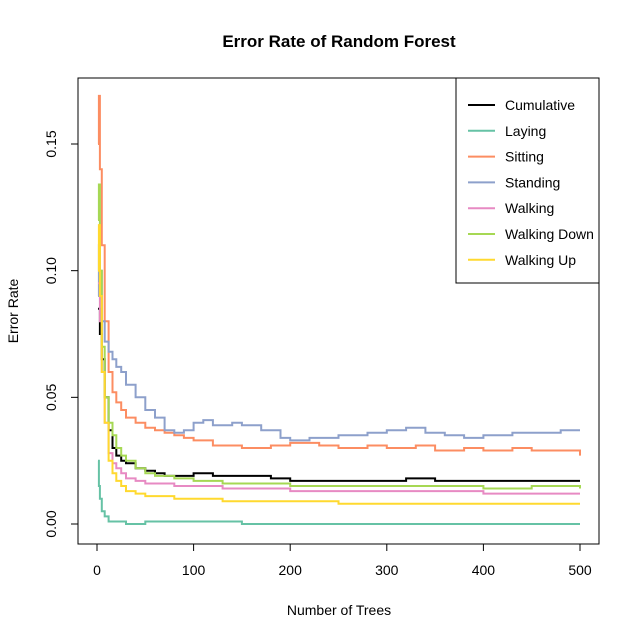  What do you see at coordinates (13, 311) in the screenshot?
I see `y-axis-label: Error Rate` at bounding box center [13, 311].